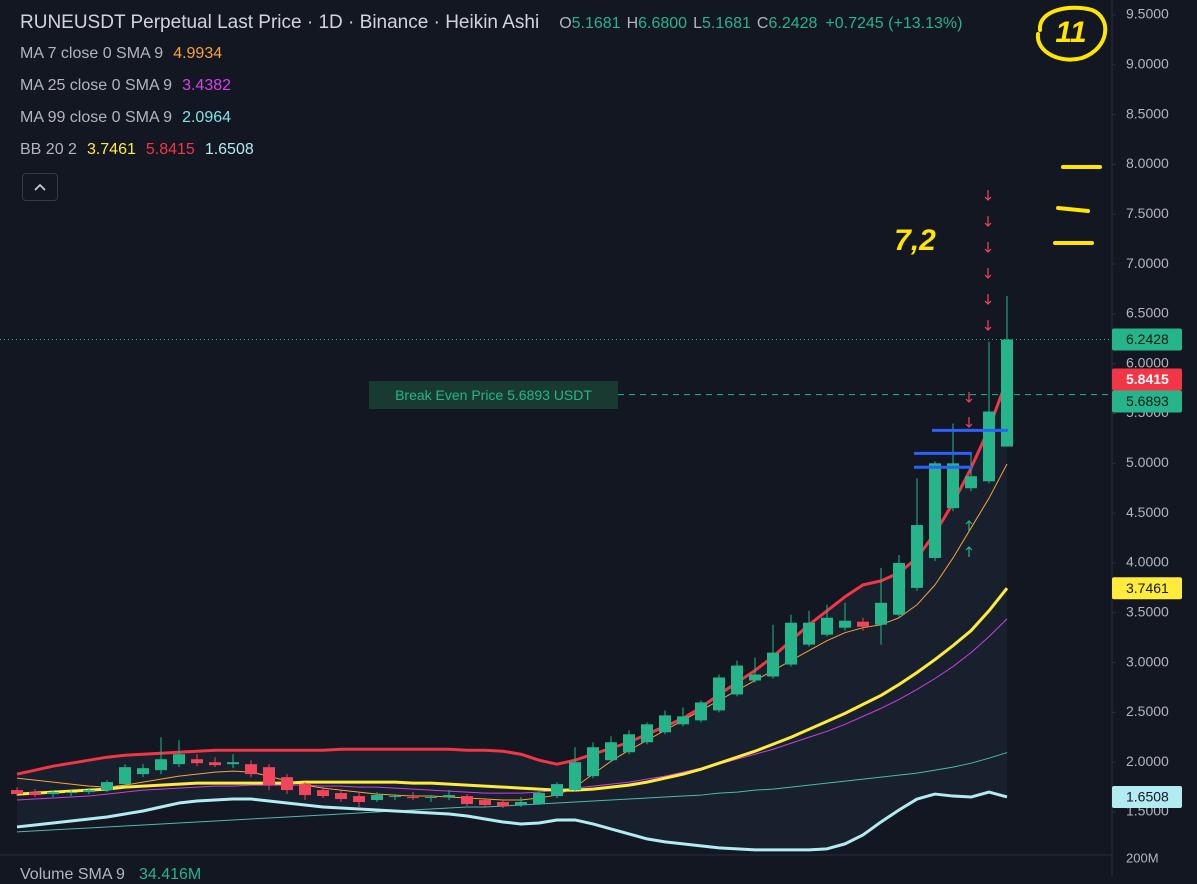 The width and height of the screenshot is (1197, 884). I want to click on y-tick-label: 2.0000, so click(1147, 761).